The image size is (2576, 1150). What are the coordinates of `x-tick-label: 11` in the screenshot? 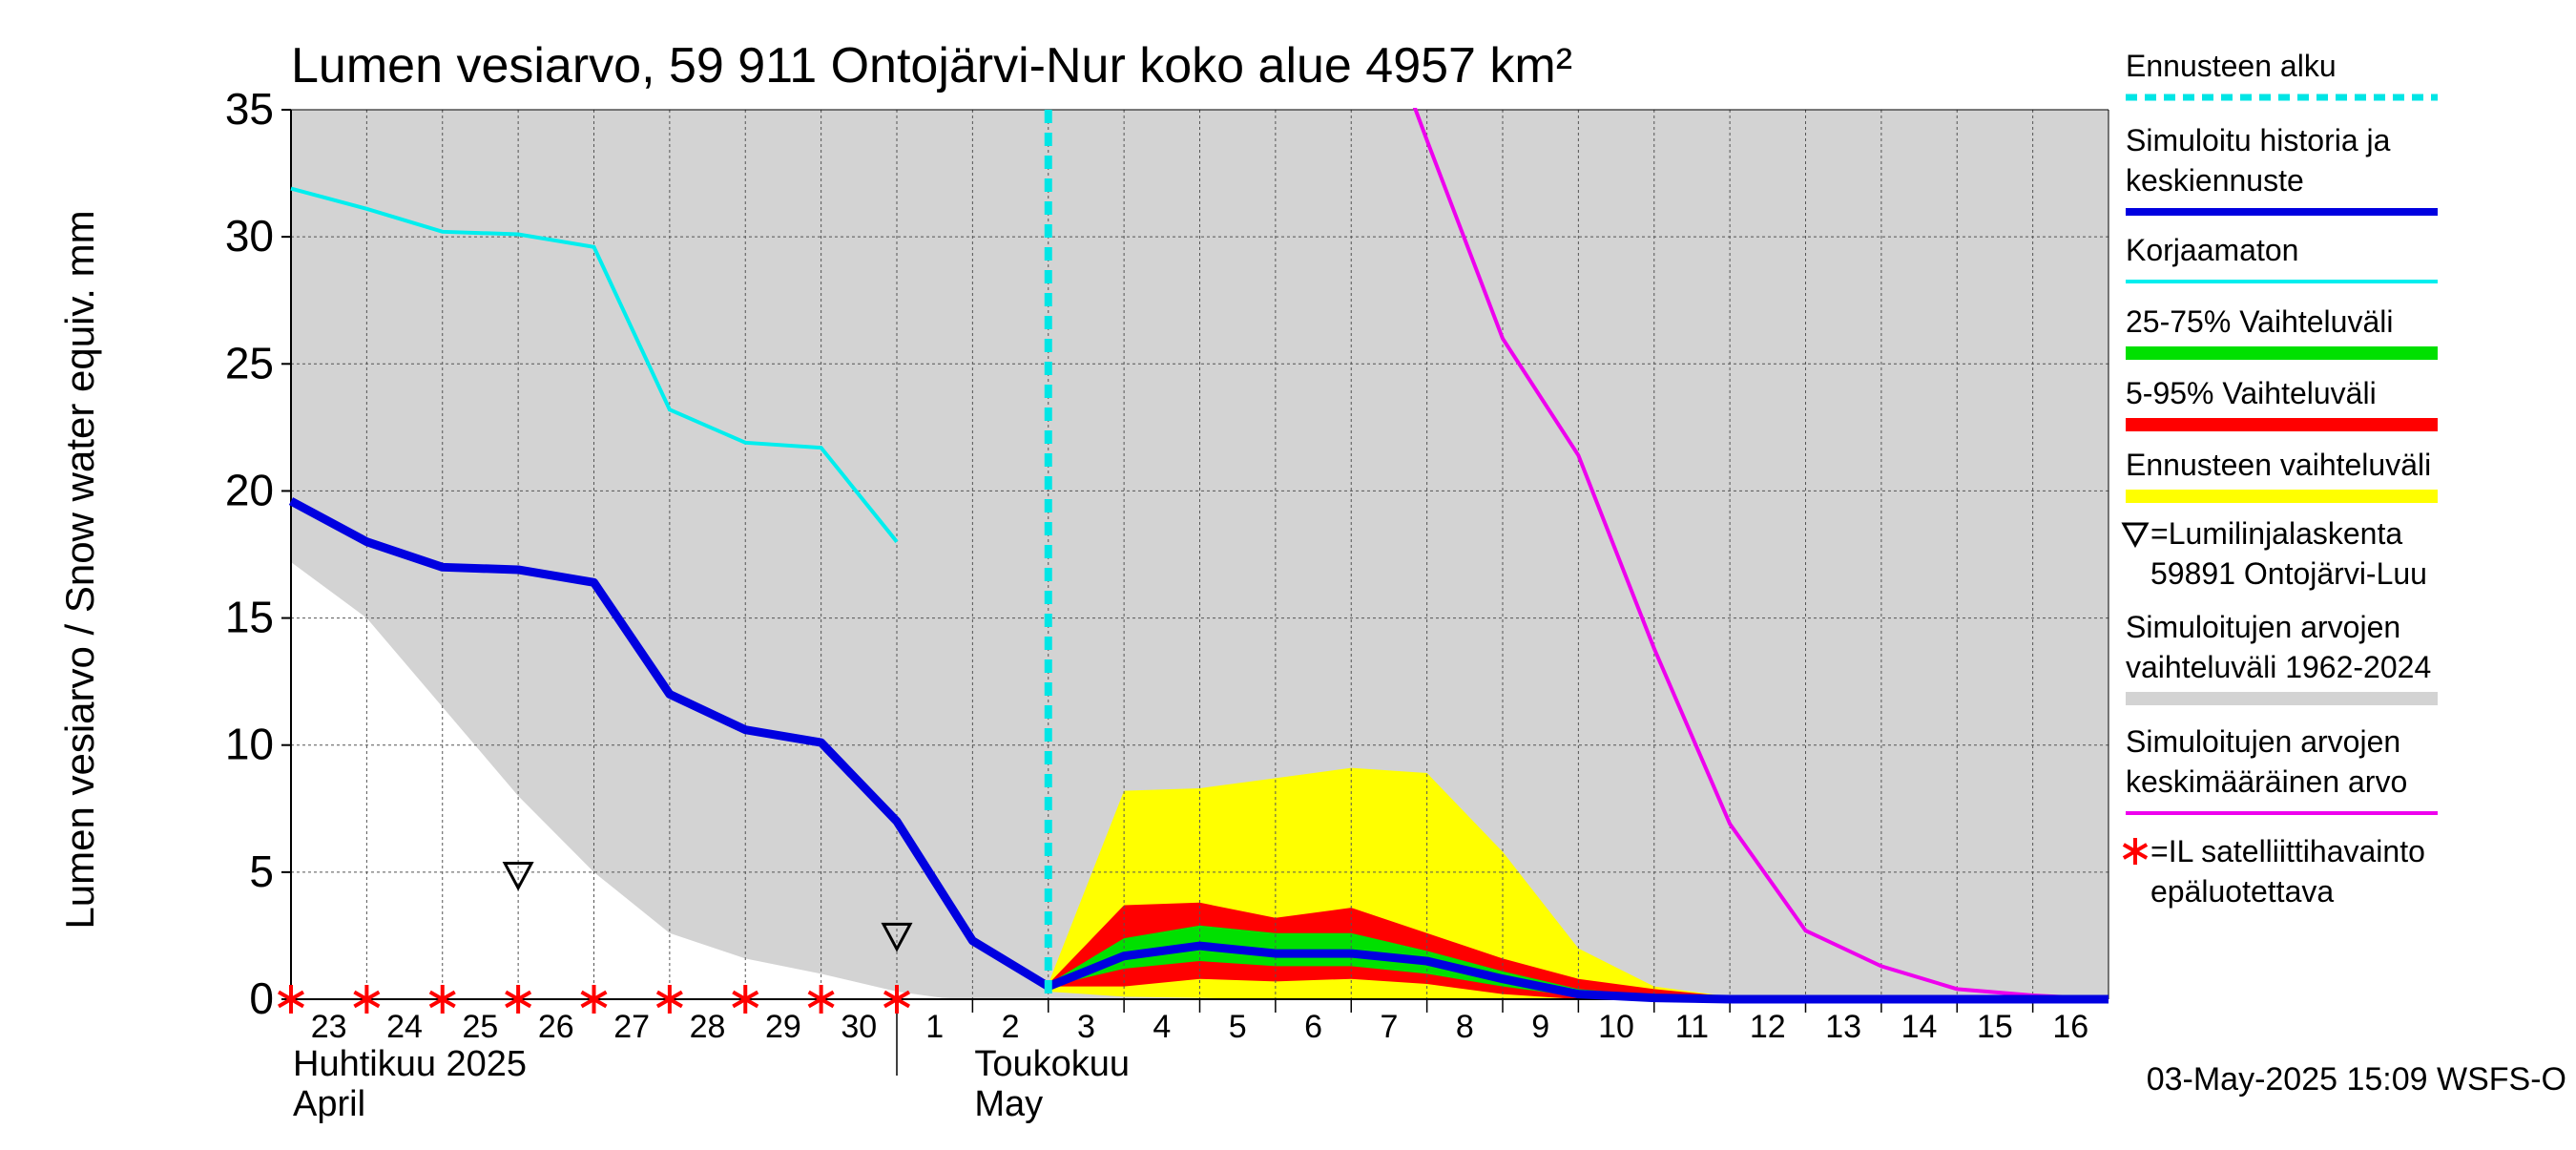 It's located at (1692, 1027).